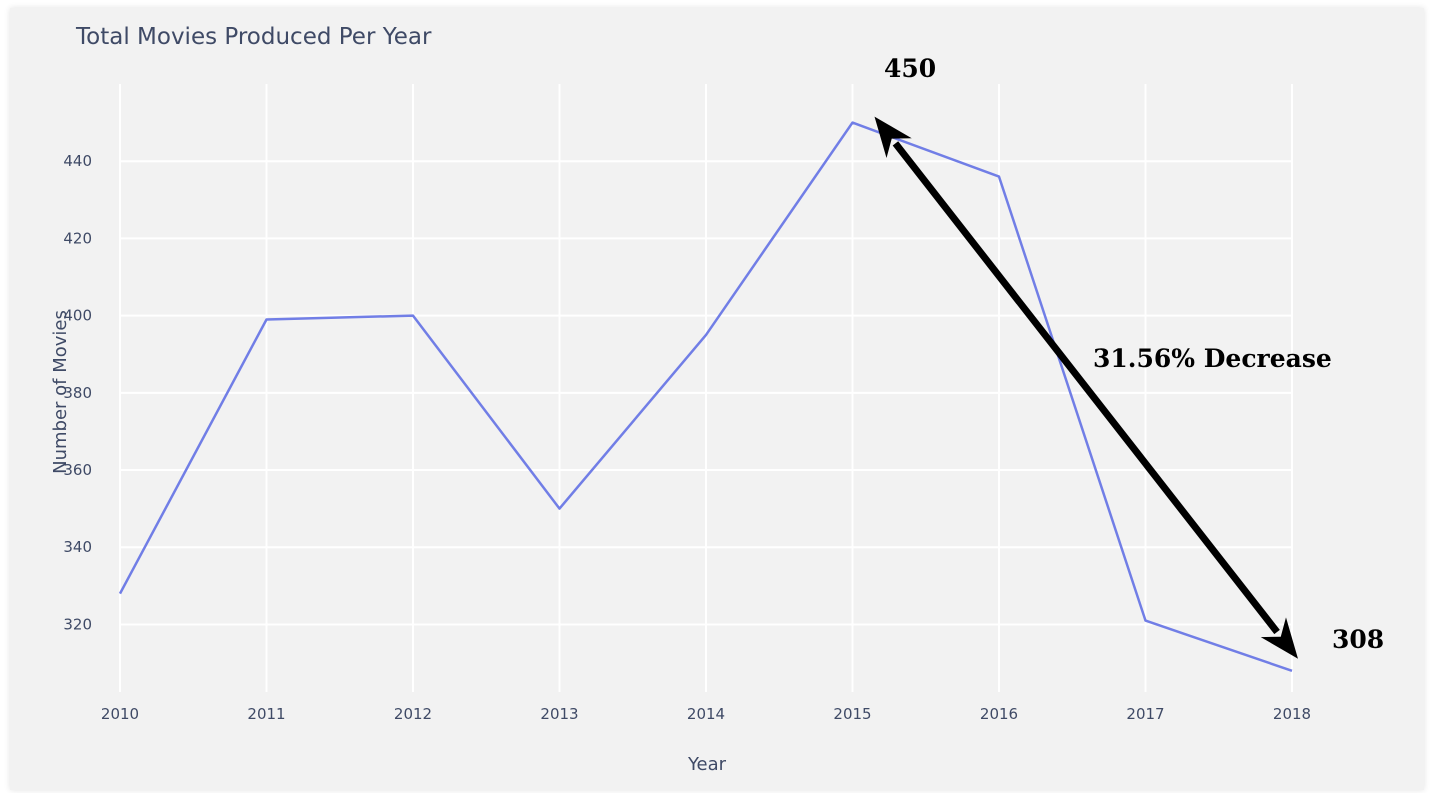 The image size is (1438, 793). What do you see at coordinates (60, 392) in the screenshot?
I see `y-axis-title: Number of Movies` at bounding box center [60, 392].